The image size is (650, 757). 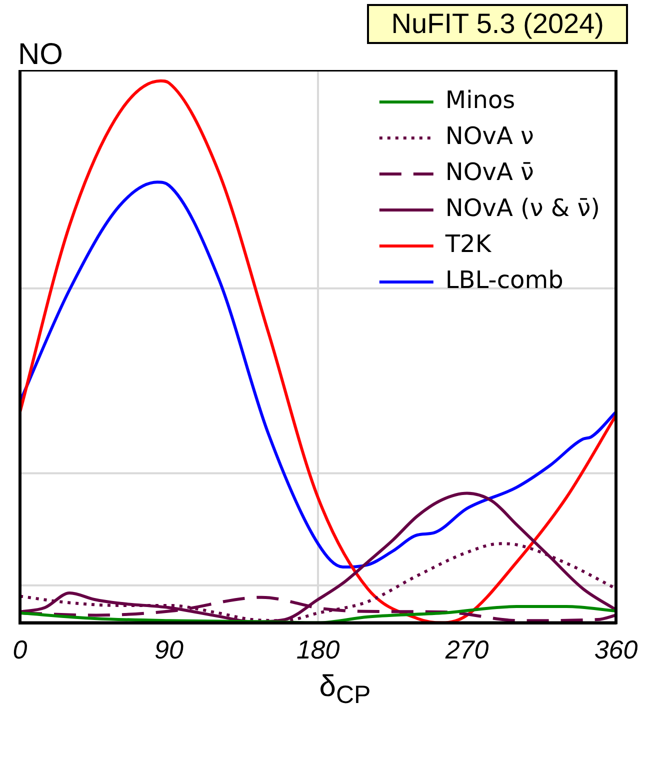 I want to click on legend-label: Minos, so click(x=480, y=100).